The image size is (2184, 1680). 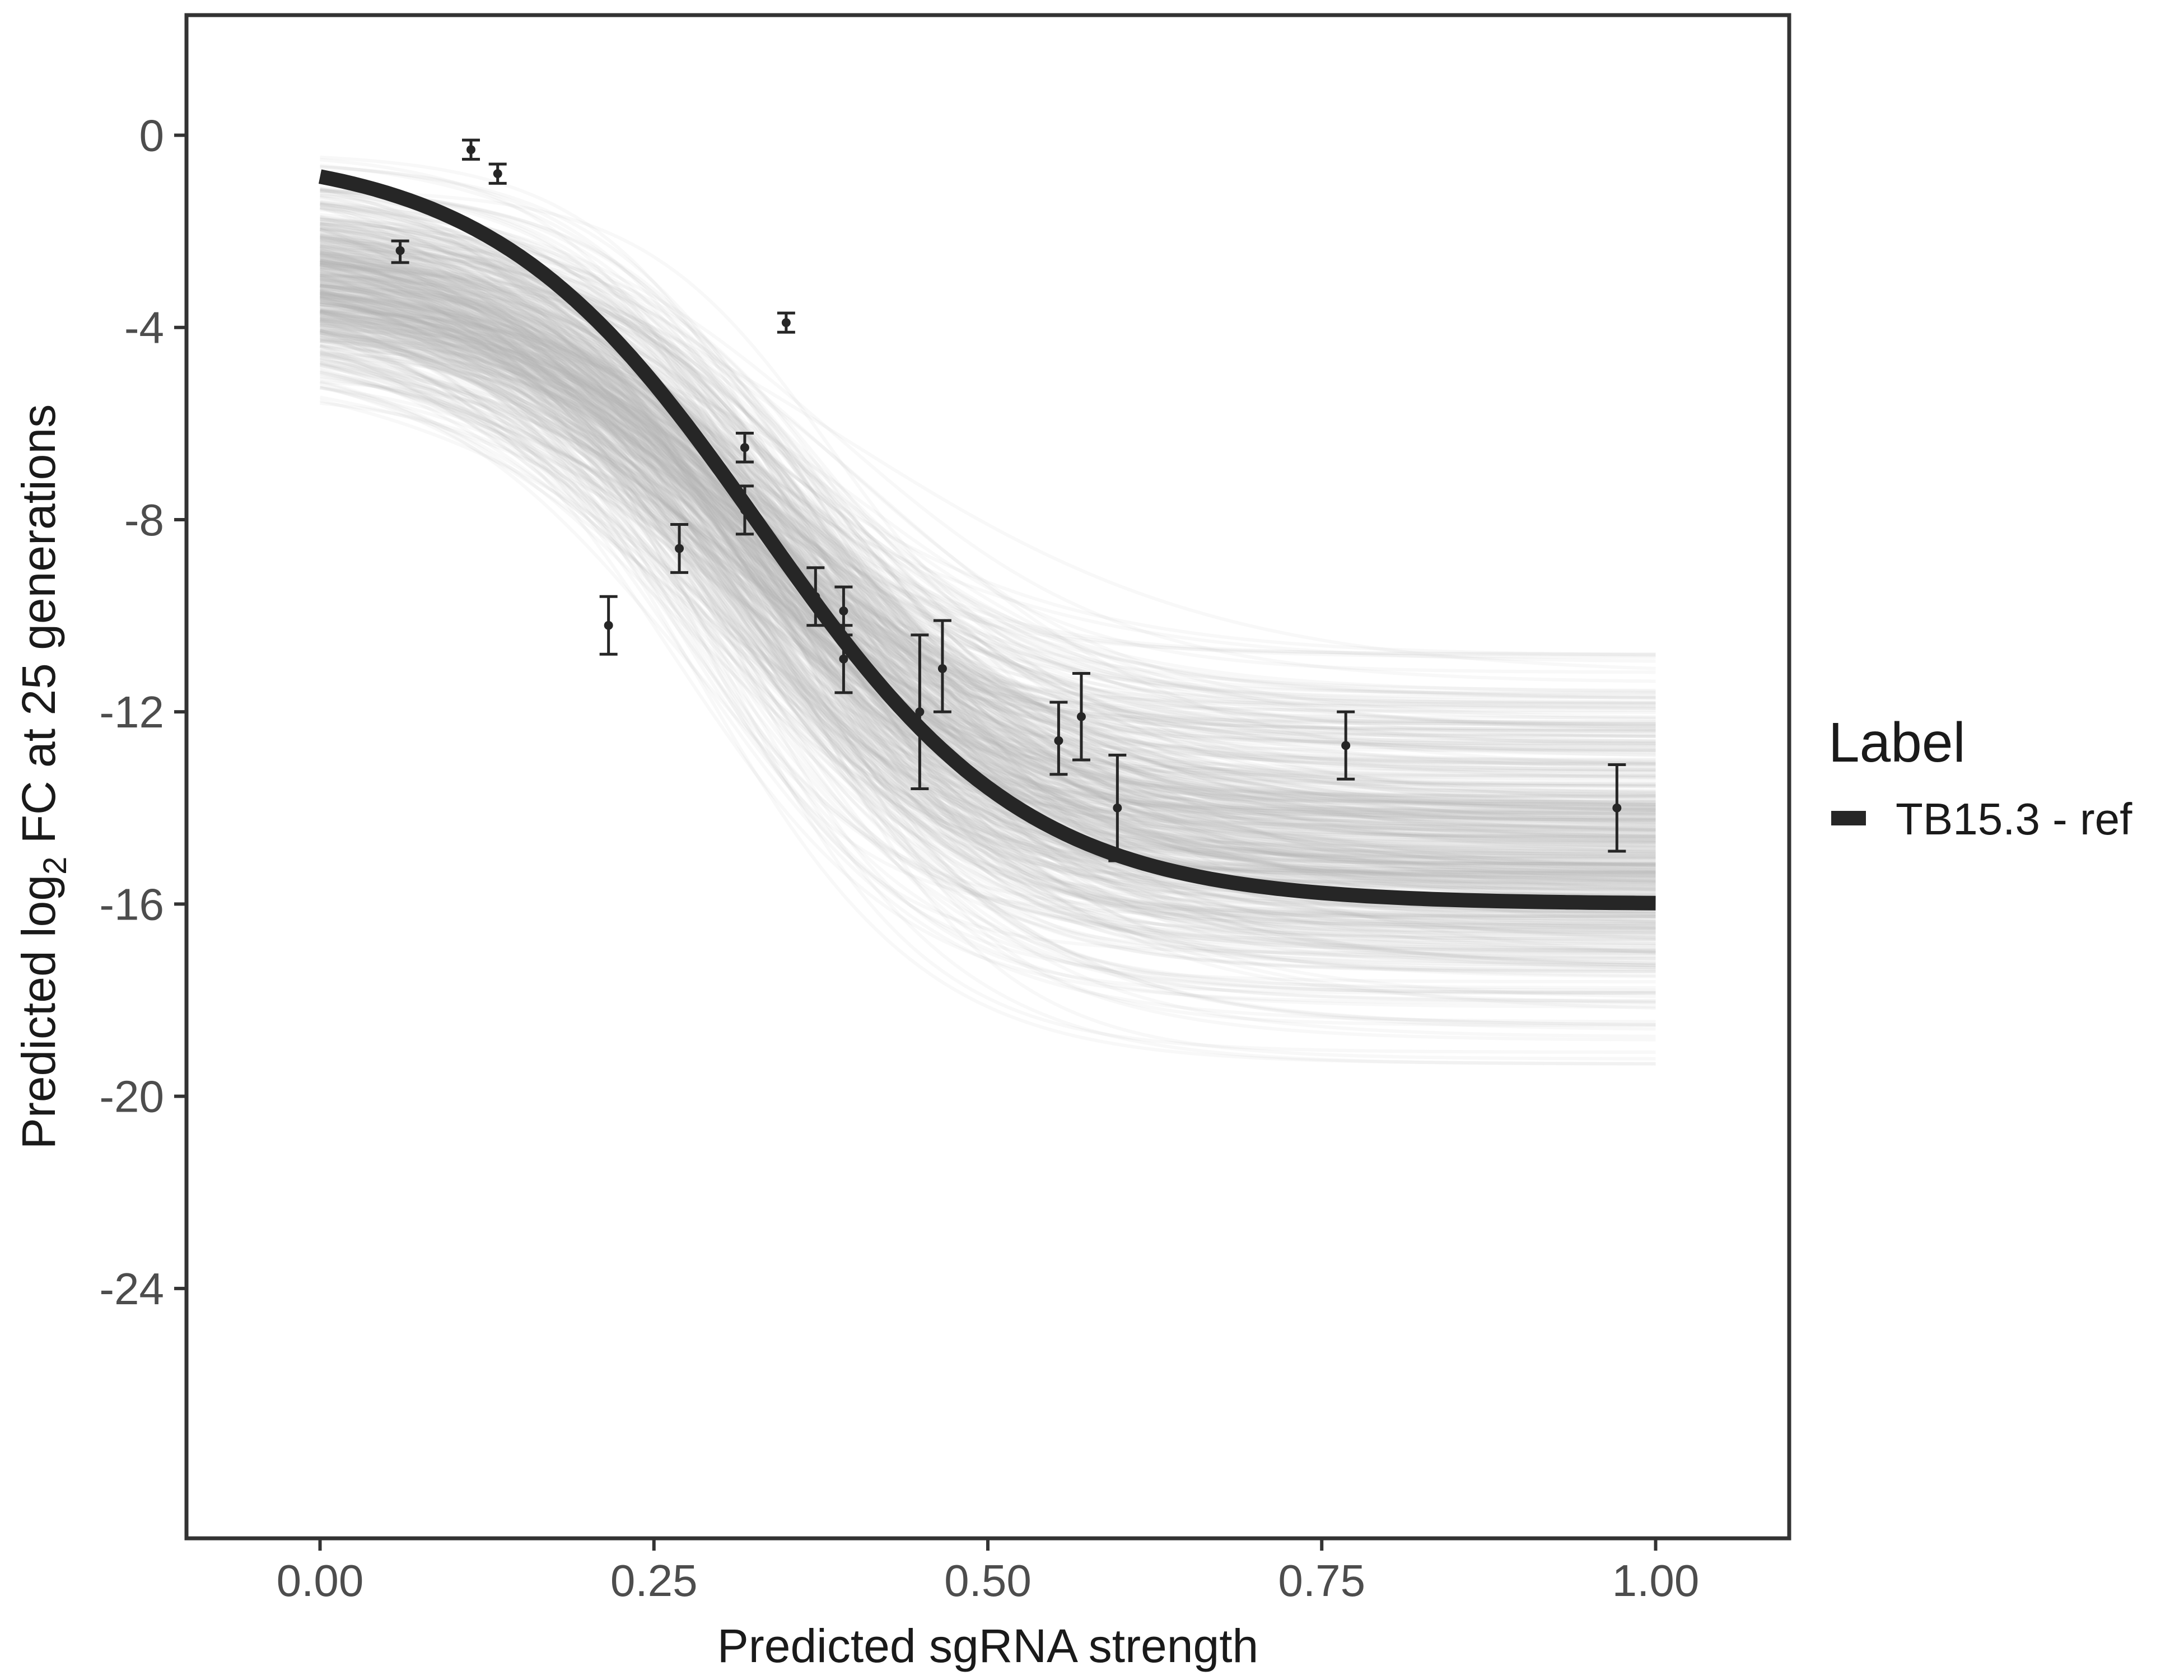 I want to click on y-axis-title-main: Predicted log, so click(x=39, y=1012).